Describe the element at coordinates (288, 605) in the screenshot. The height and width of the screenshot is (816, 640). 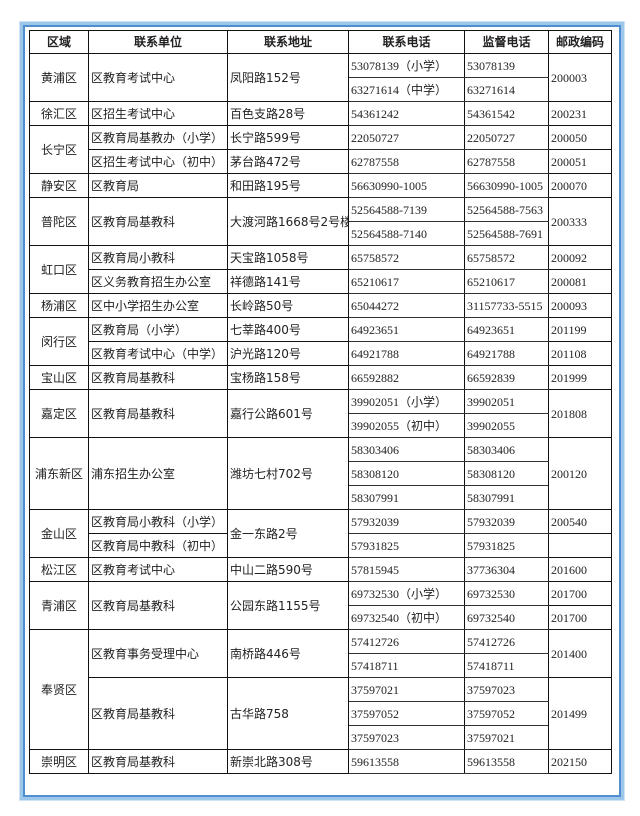
I see `address-cell: 公园东路1155号` at that location.